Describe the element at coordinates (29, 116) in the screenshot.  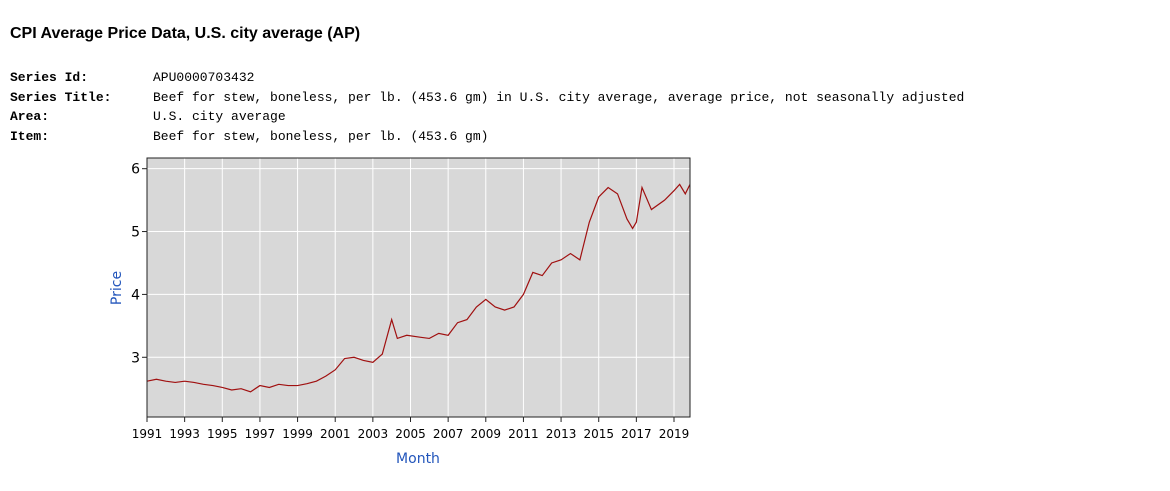
I see `field-label: Area:` at that location.